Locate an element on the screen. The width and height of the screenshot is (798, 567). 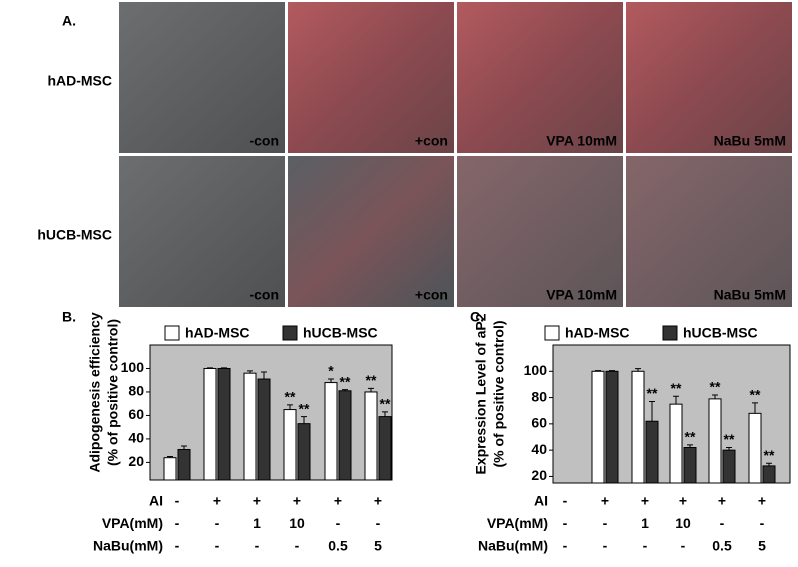
row-label: hAD-MSC is located at coordinates (79, 81).